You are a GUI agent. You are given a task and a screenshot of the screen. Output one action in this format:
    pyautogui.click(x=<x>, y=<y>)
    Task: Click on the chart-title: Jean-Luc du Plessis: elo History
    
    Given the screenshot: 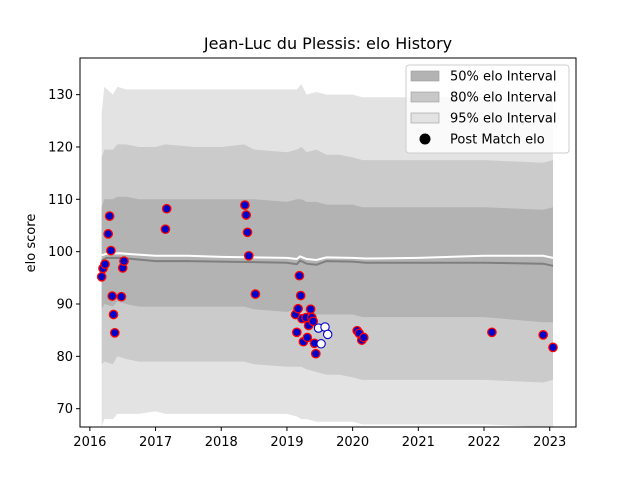 What is the action you would take?
    pyautogui.click(x=327, y=43)
    